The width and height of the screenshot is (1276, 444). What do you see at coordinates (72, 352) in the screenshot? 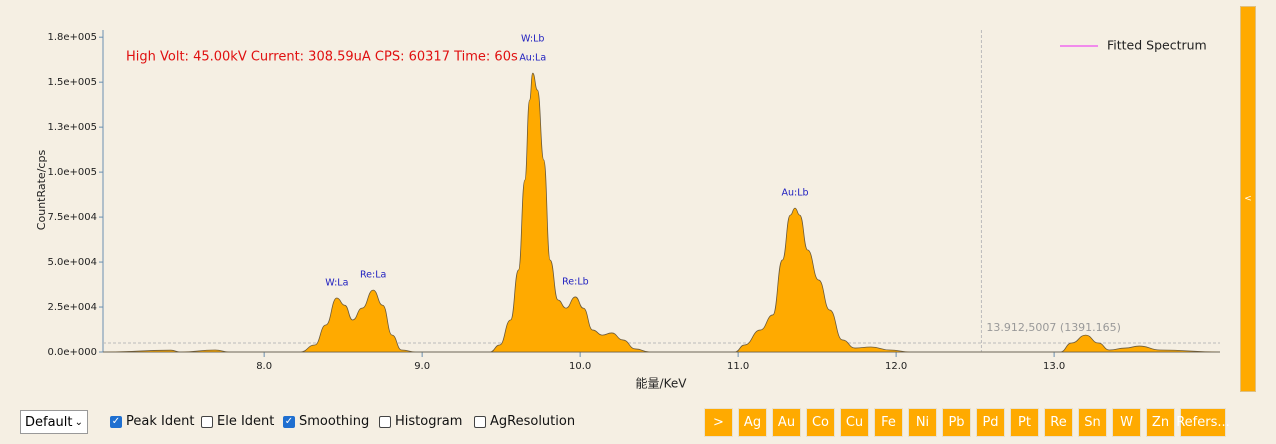
I see `y-tick-label: 0.0e+000` at bounding box center [72, 352].